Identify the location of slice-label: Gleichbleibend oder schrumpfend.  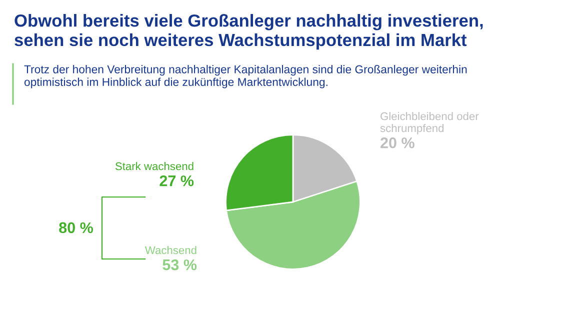
(429, 123).